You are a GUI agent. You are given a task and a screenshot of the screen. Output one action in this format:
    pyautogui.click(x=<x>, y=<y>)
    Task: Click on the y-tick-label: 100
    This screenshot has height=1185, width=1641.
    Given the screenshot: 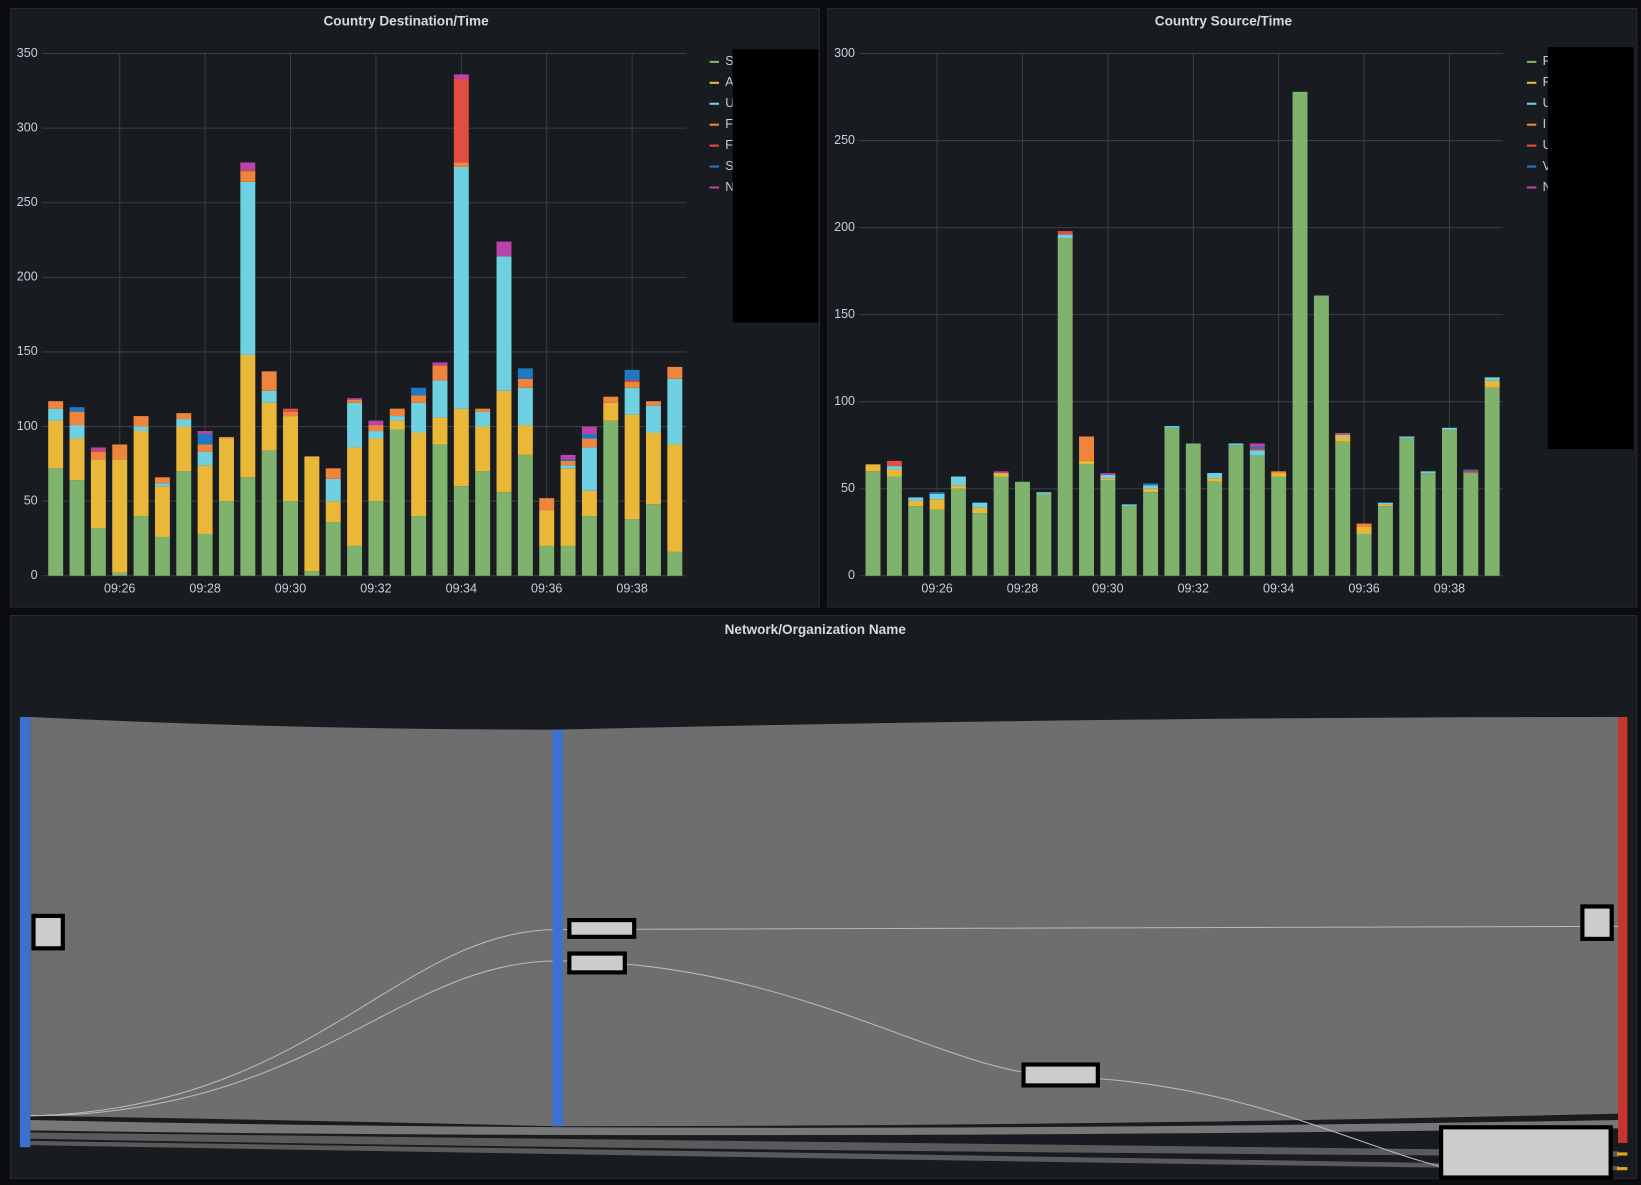 What is the action you would take?
    pyautogui.click(x=844, y=401)
    